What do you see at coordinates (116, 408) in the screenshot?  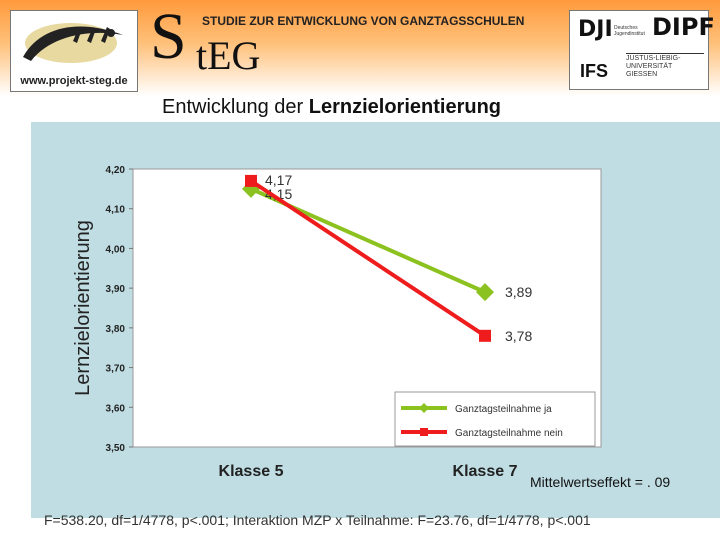 I see `y-tick-label: 3,60` at bounding box center [116, 408].